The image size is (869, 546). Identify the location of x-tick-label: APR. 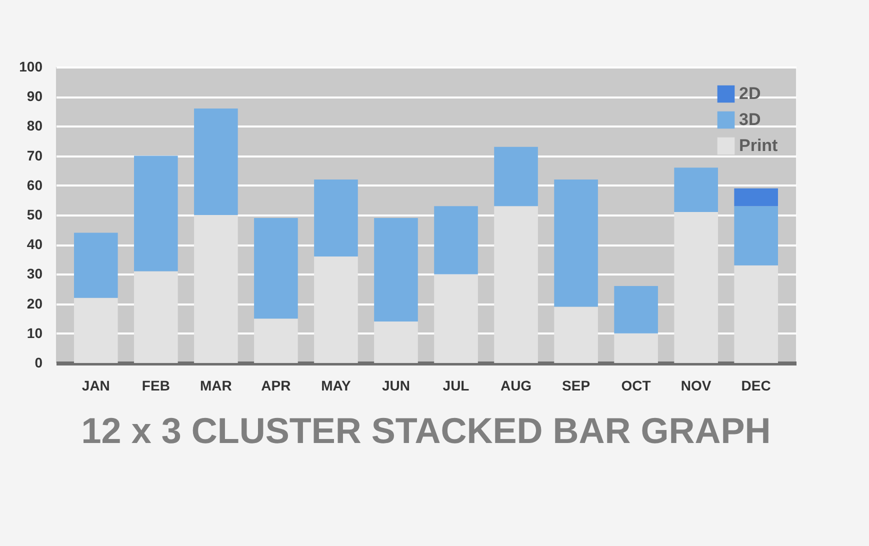
(276, 386).